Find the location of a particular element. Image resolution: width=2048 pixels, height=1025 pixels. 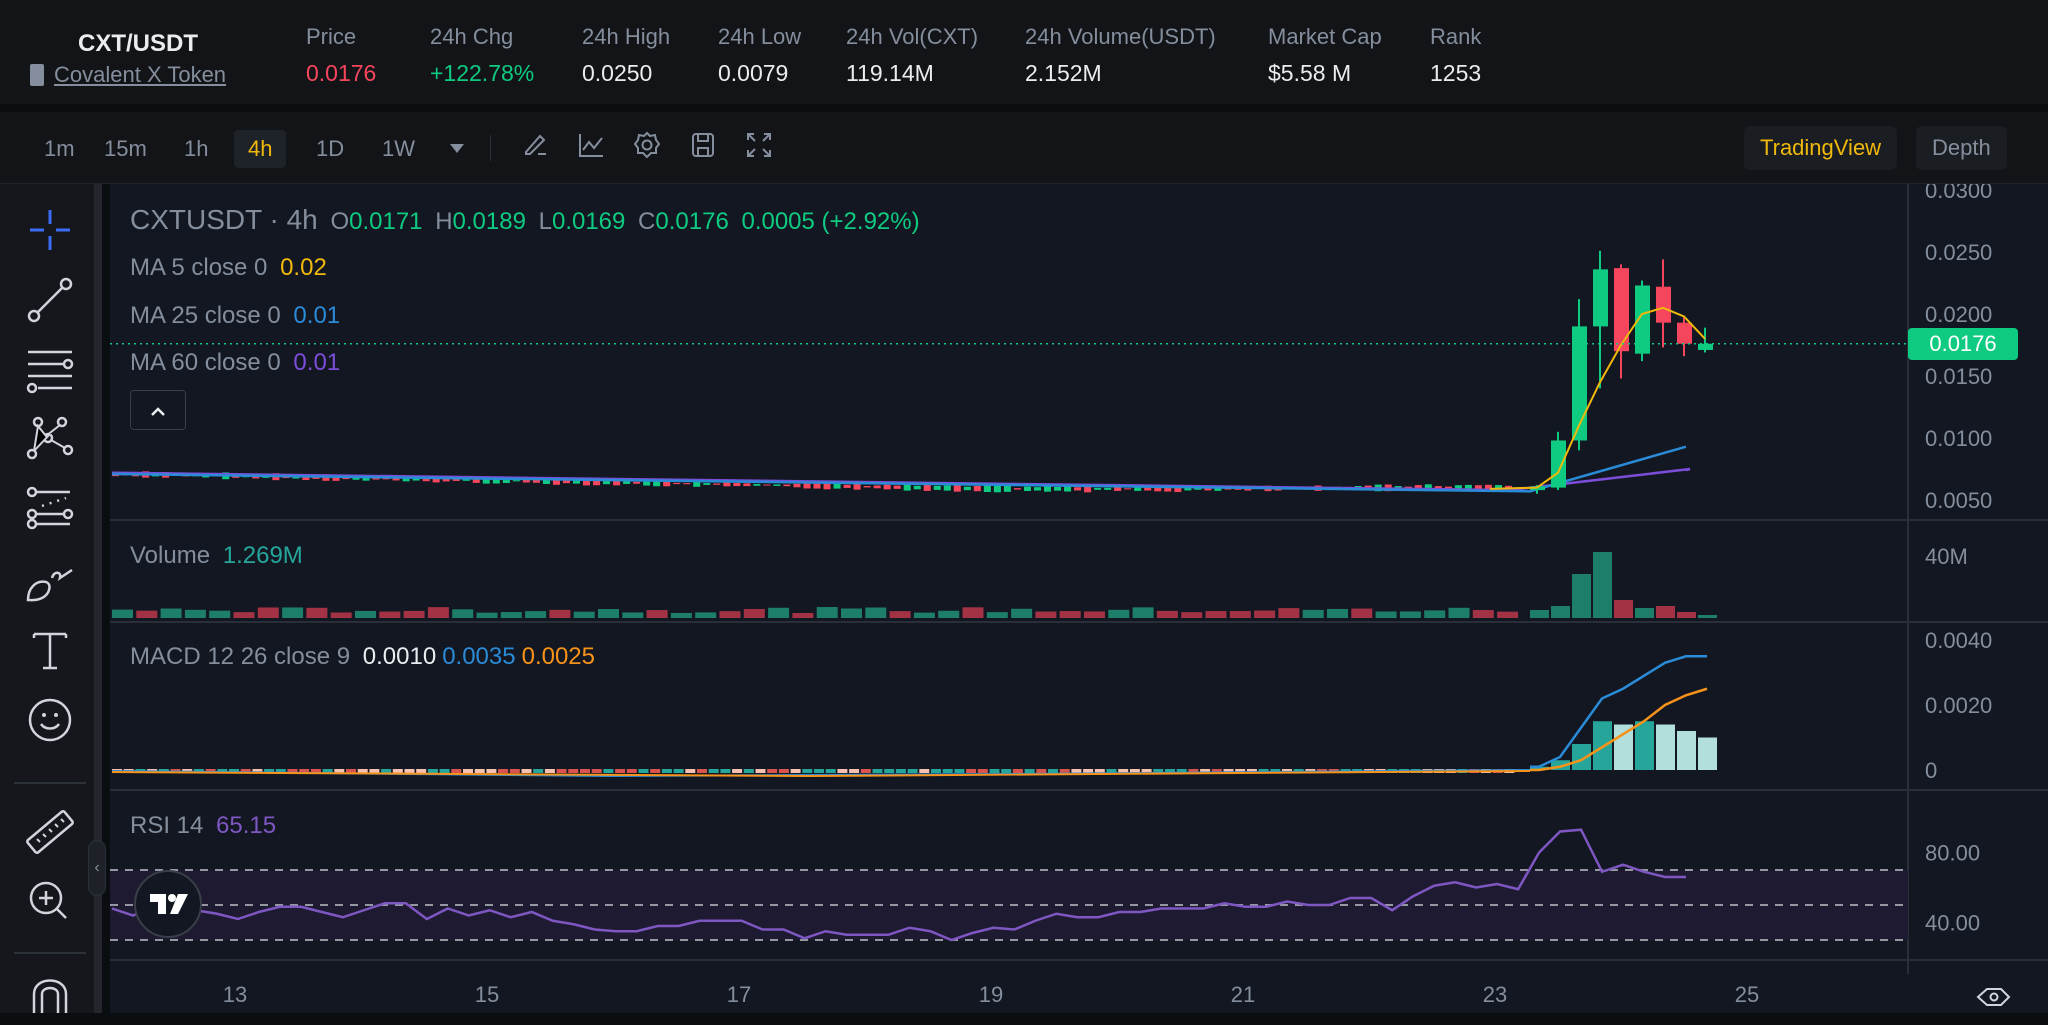

zoom-in-icon is located at coordinates (50, 902).